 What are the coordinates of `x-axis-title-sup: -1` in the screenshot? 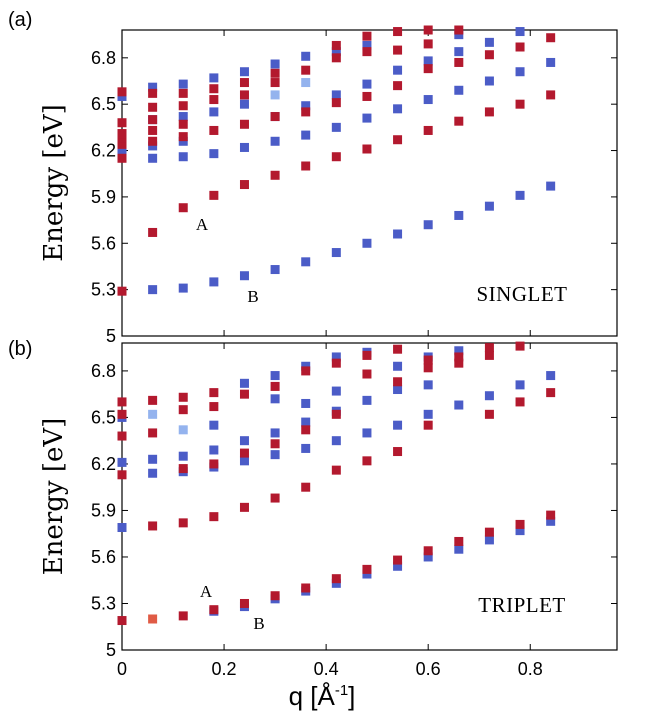 It's located at (341, 690).